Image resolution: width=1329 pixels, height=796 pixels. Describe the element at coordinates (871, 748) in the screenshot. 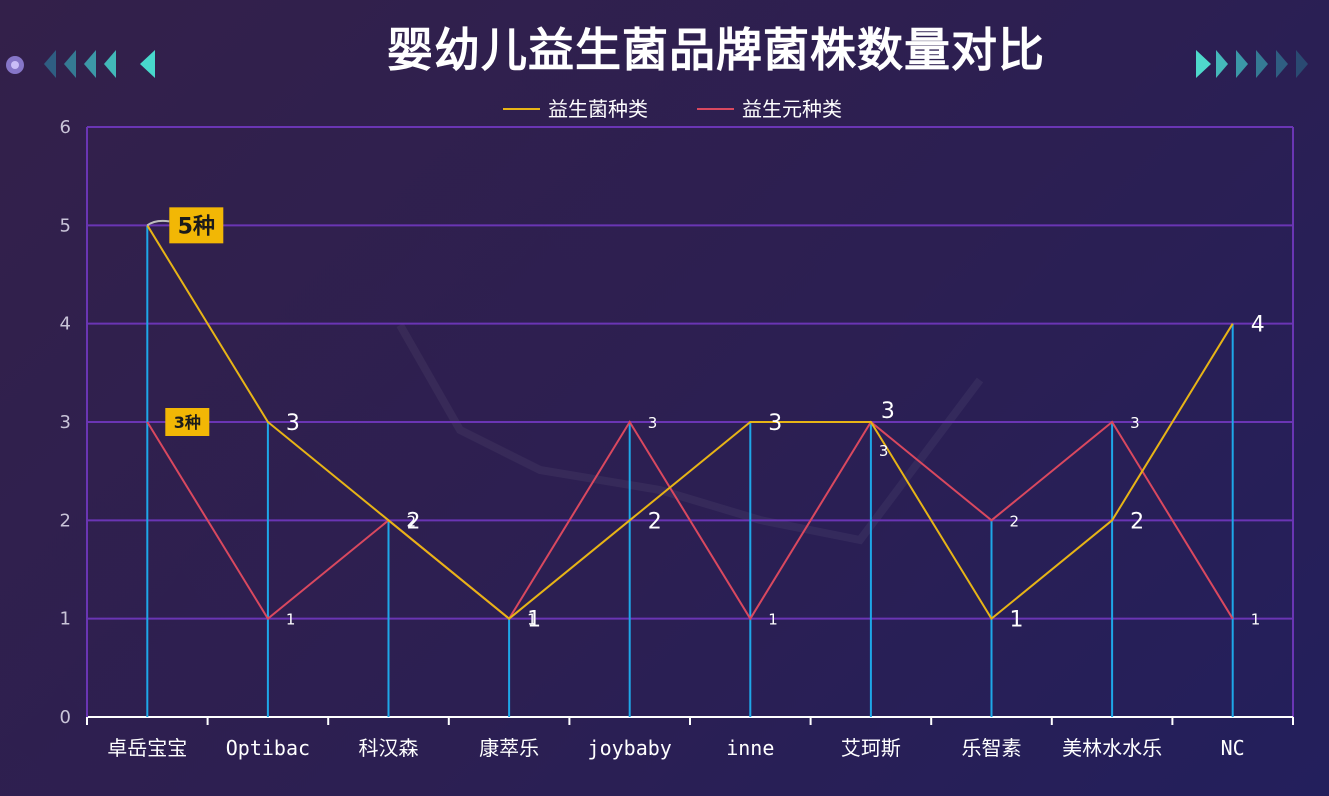

I see `x-tick-label: 艾珂斯` at that location.